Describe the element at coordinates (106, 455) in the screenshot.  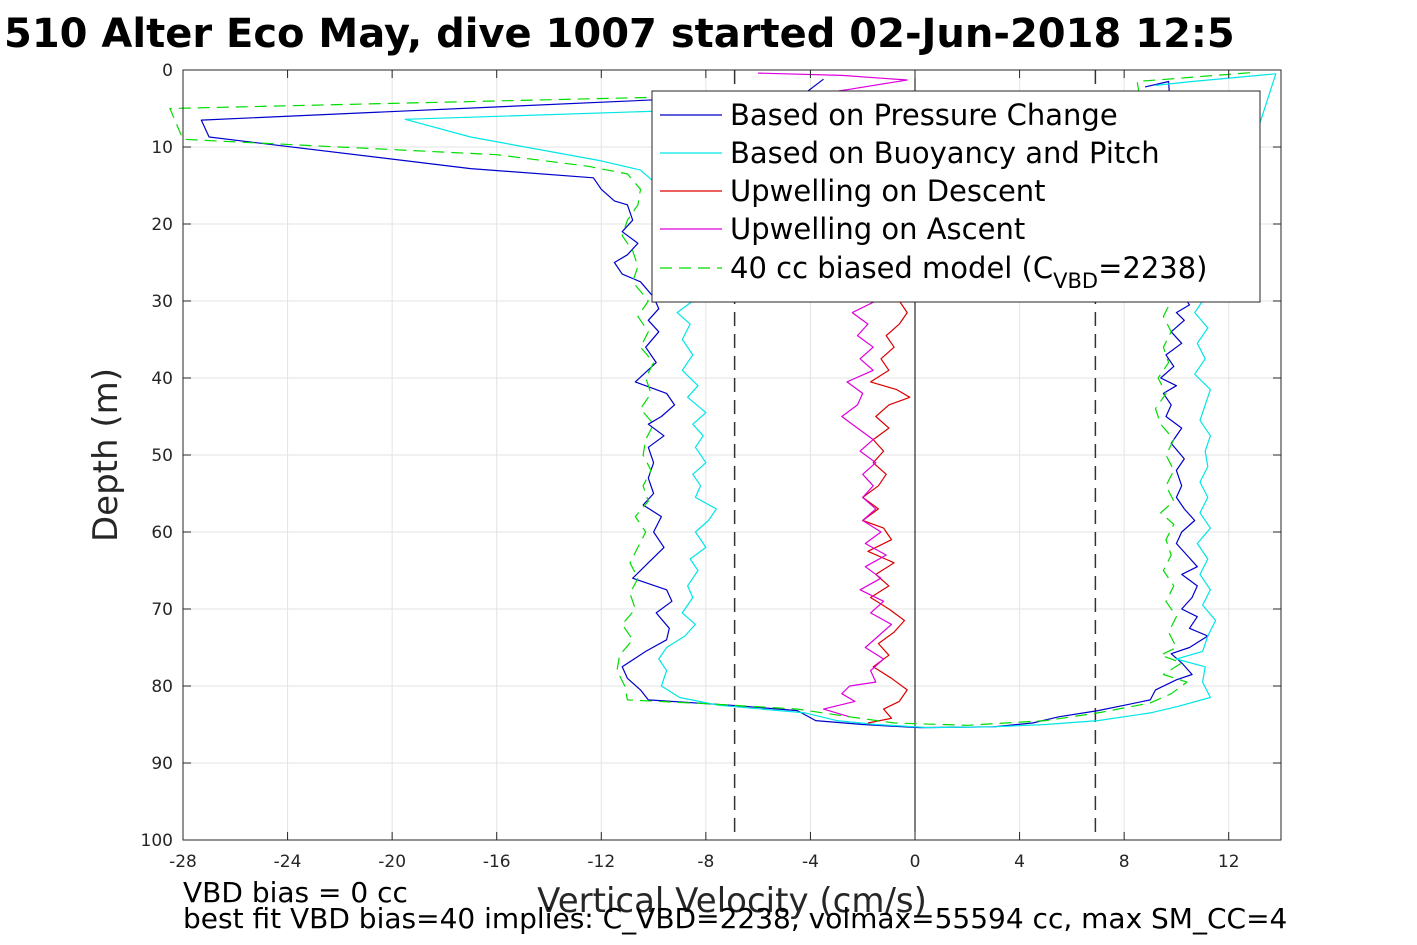
I see `y-axis-label: Depth (m)` at that location.